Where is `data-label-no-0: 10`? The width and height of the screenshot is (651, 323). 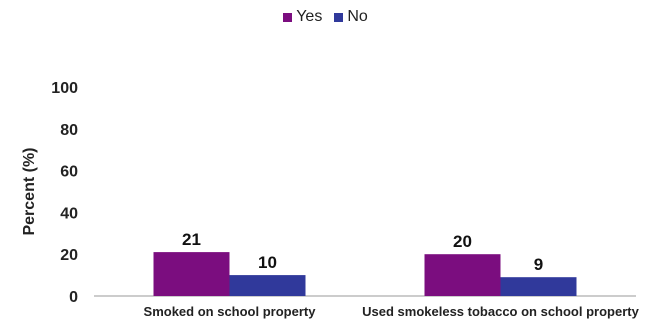
data-label-no-0: 10 is located at coordinates (267, 262).